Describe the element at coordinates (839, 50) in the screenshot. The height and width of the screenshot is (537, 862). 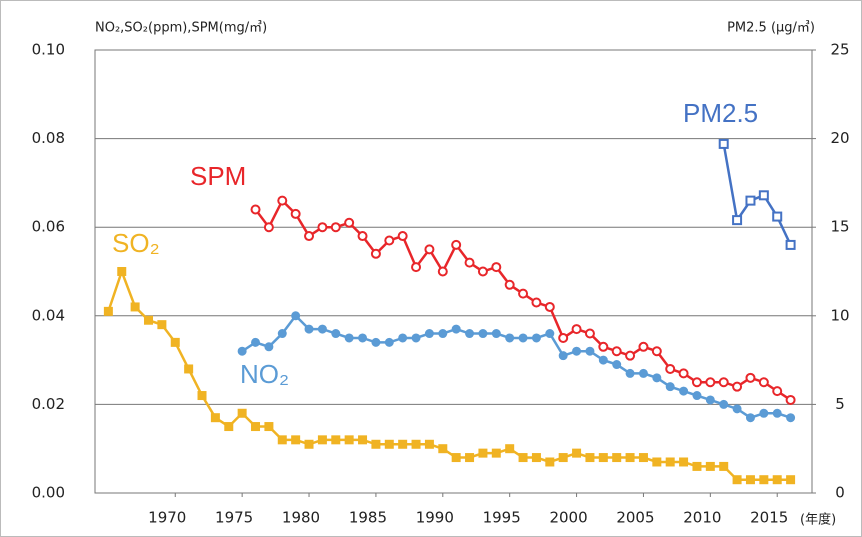
I see `y2-tick-label: 25` at that location.